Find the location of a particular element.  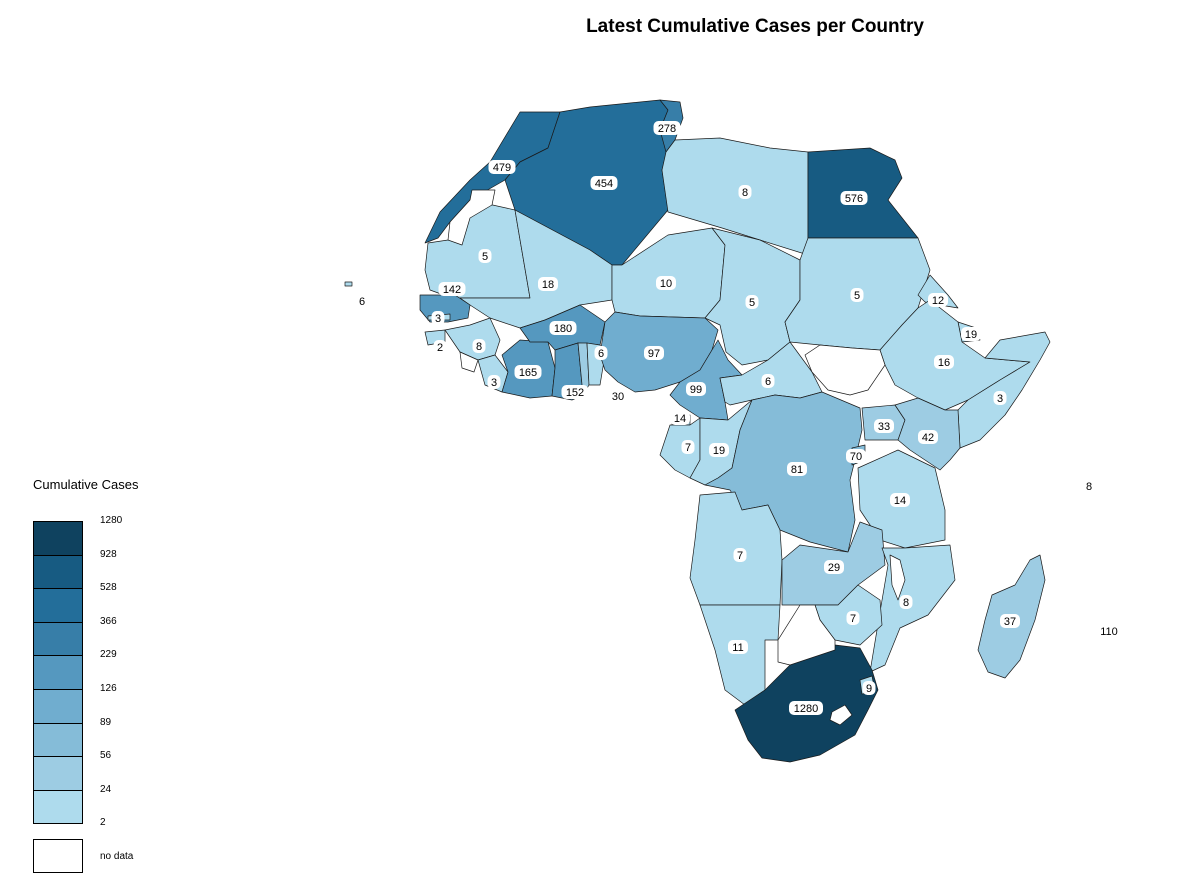

country-label-togo: 30 is located at coordinates (618, 396).